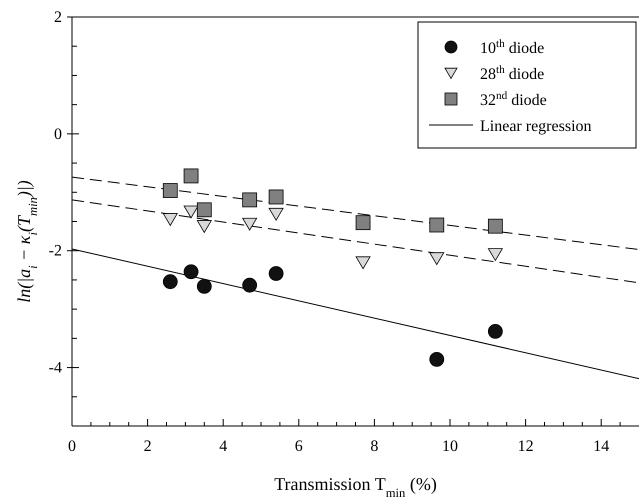 Image resolution: width=640 pixels, height=502 pixels. I want to click on legend-label: 10$^{th}$ diode, so click(512, 47).